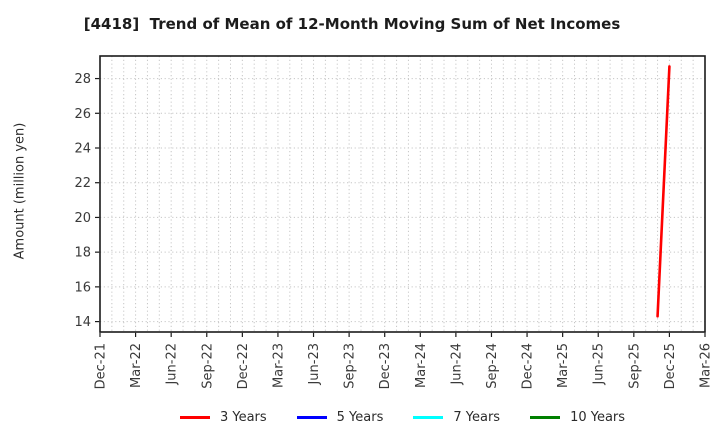 The image size is (720, 440). What do you see at coordinates (172, 364) in the screenshot?
I see `x-tick-label: Jun-22` at bounding box center [172, 364].